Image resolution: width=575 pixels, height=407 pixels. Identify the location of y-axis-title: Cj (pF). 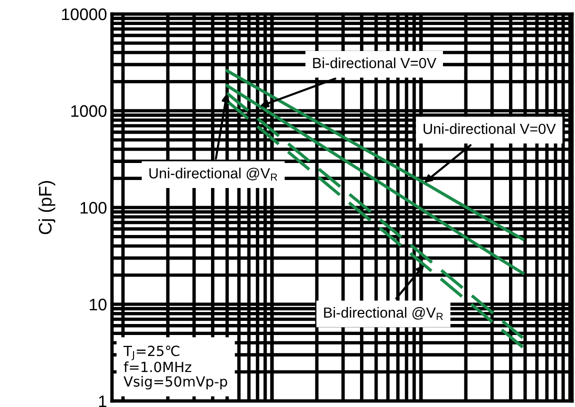
(47, 207).